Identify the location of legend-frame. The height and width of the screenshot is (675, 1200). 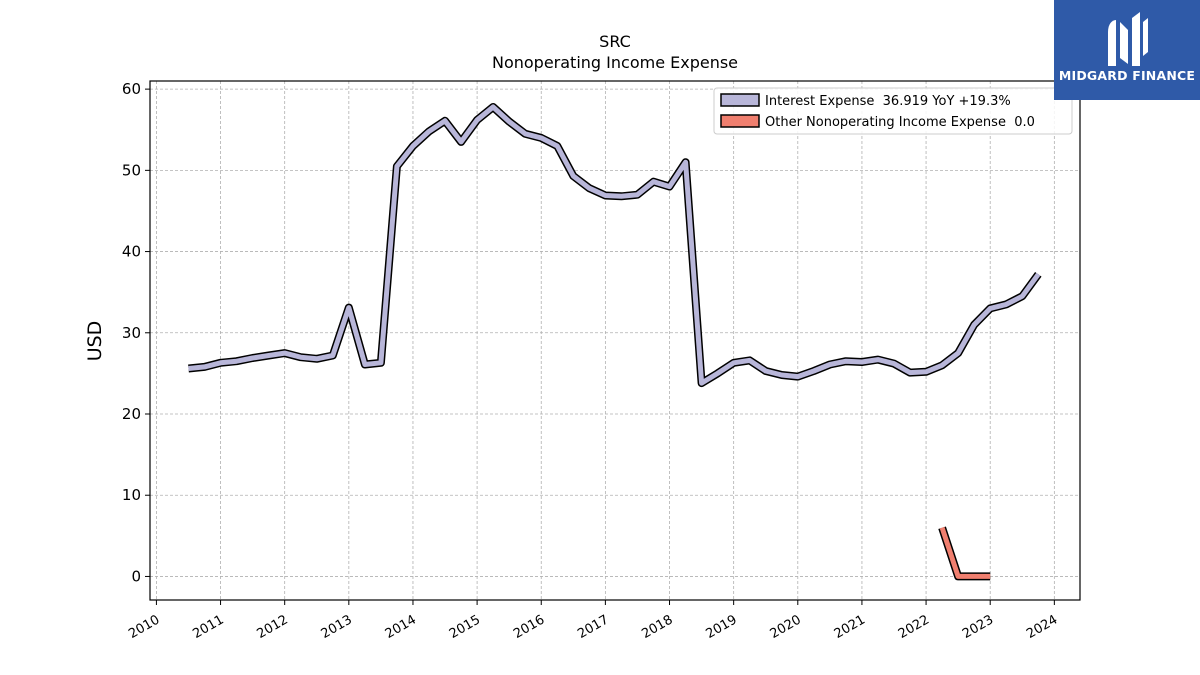
(893, 111).